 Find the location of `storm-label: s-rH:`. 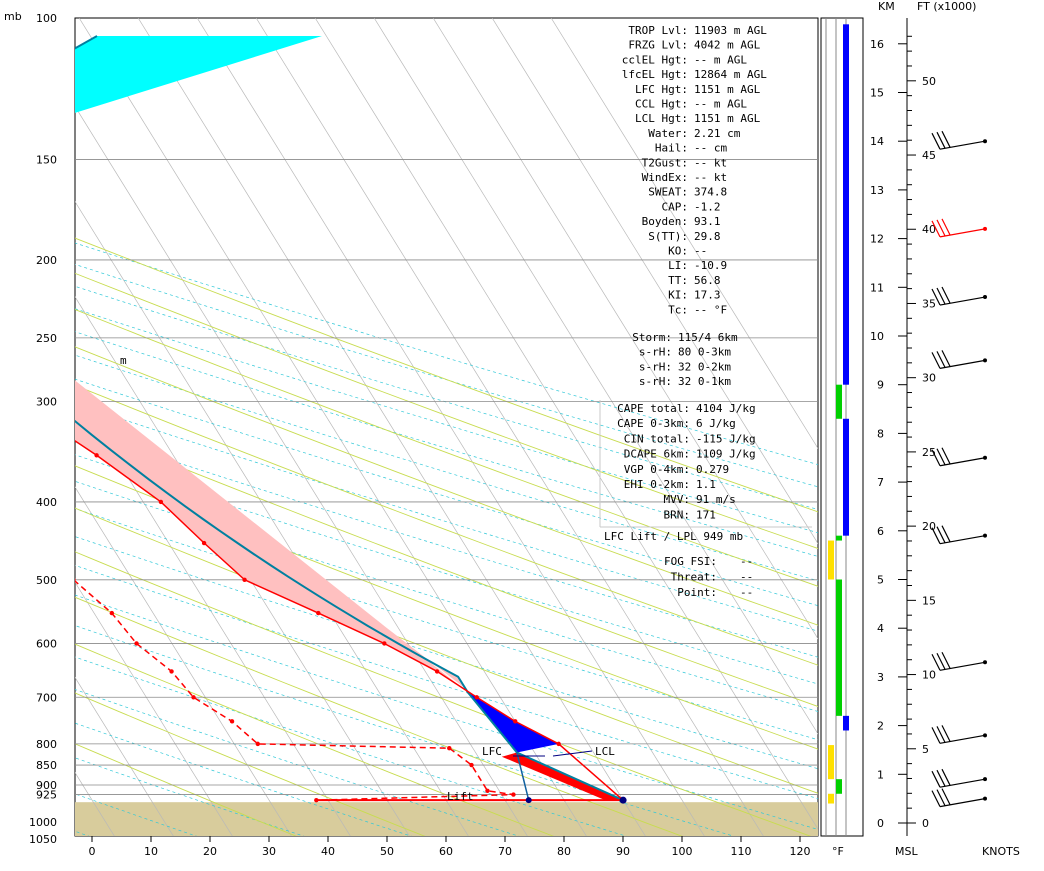

storm-label: s-rH: is located at coordinates (655, 381).